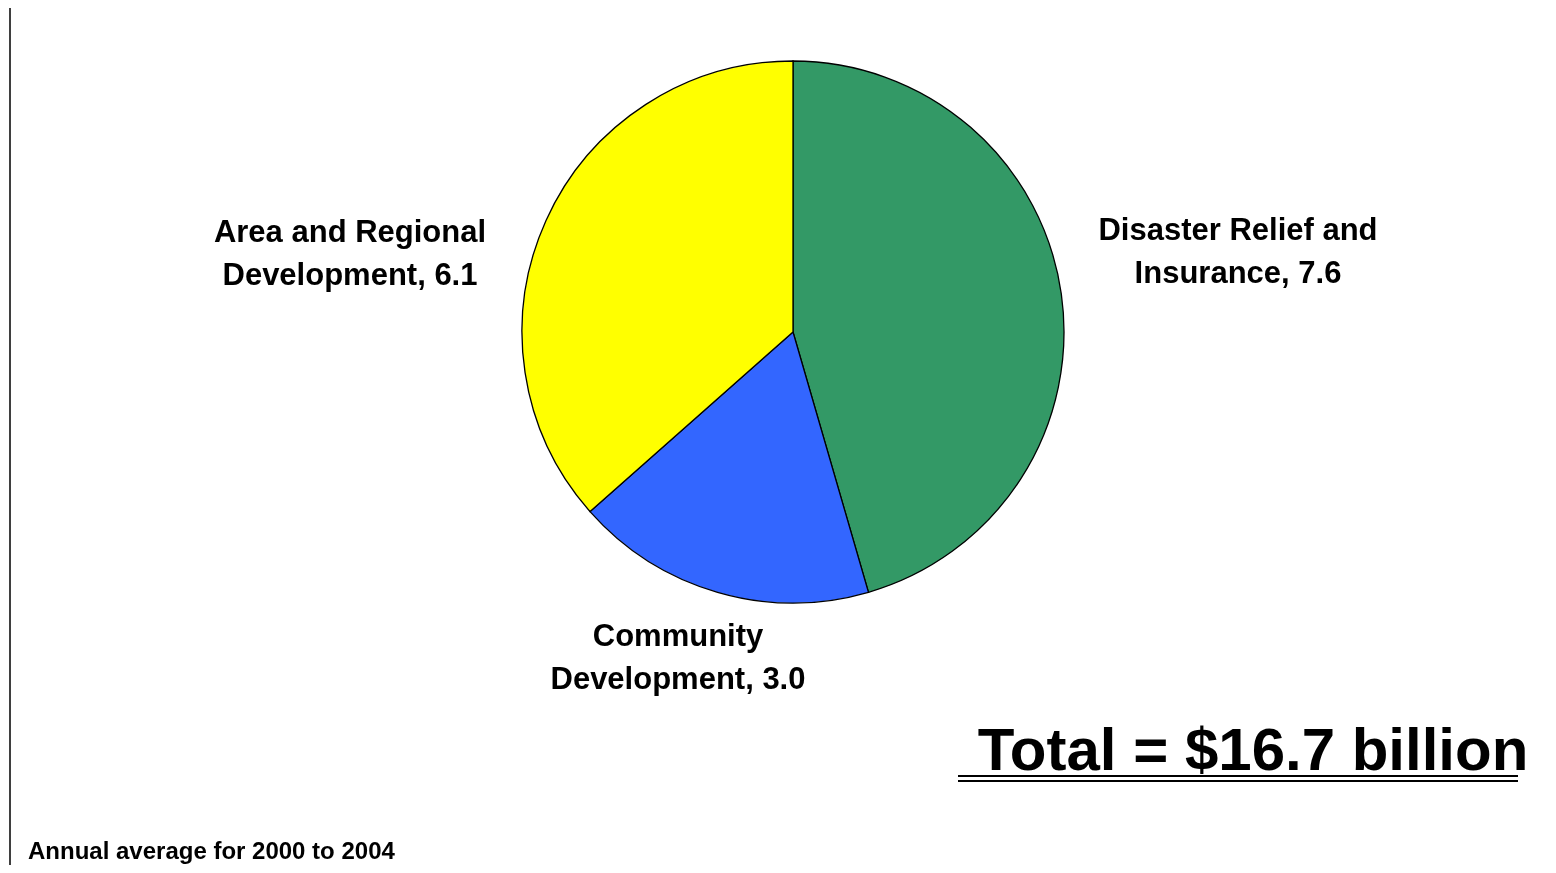 This screenshot has width=1556, height=873. Describe the element at coordinates (212, 850) in the screenshot. I see `text: Annual average for 2000 to 2004` at that location.